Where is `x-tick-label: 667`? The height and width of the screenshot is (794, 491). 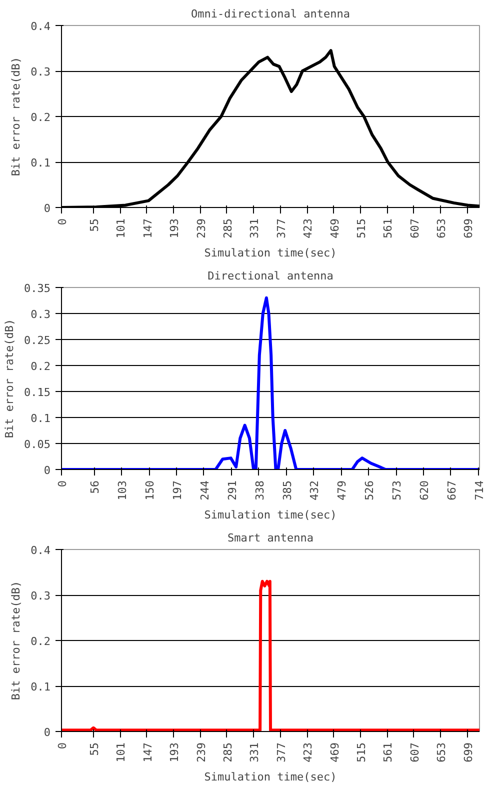
x-tick-label: 667 is located at coordinates (451, 490).